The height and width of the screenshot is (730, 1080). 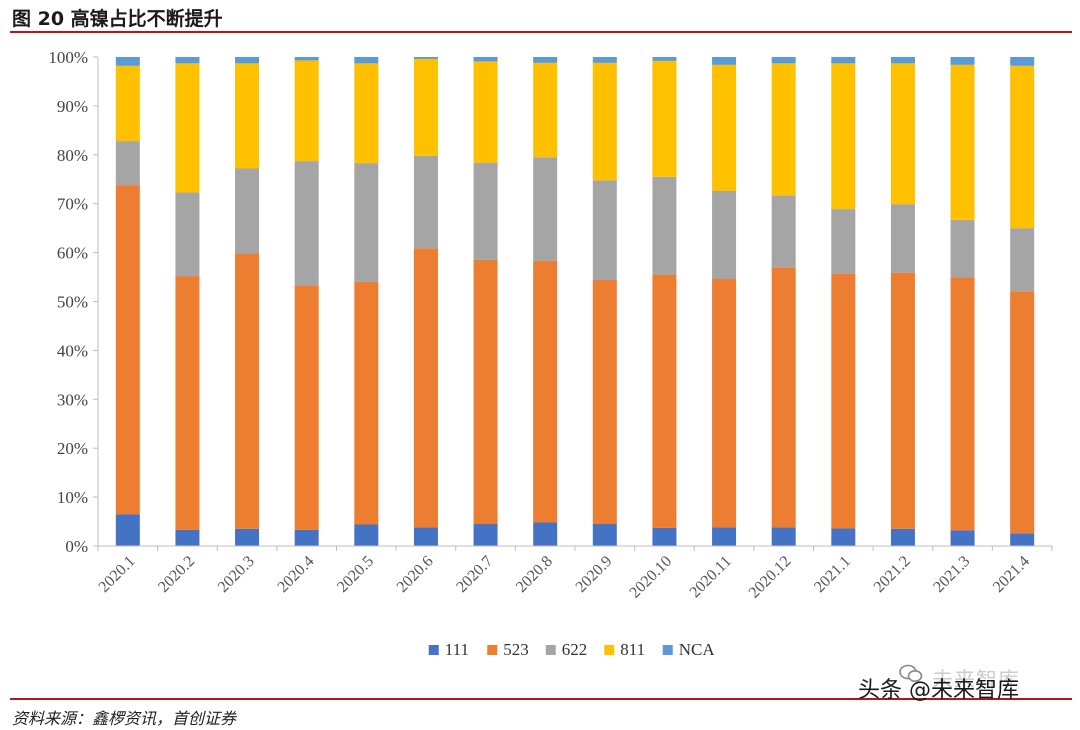 What do you see at coordinates (770, 577) in the screenshot?
I see `x-tick-label: 2020.12` at bounding box center [770, 577].